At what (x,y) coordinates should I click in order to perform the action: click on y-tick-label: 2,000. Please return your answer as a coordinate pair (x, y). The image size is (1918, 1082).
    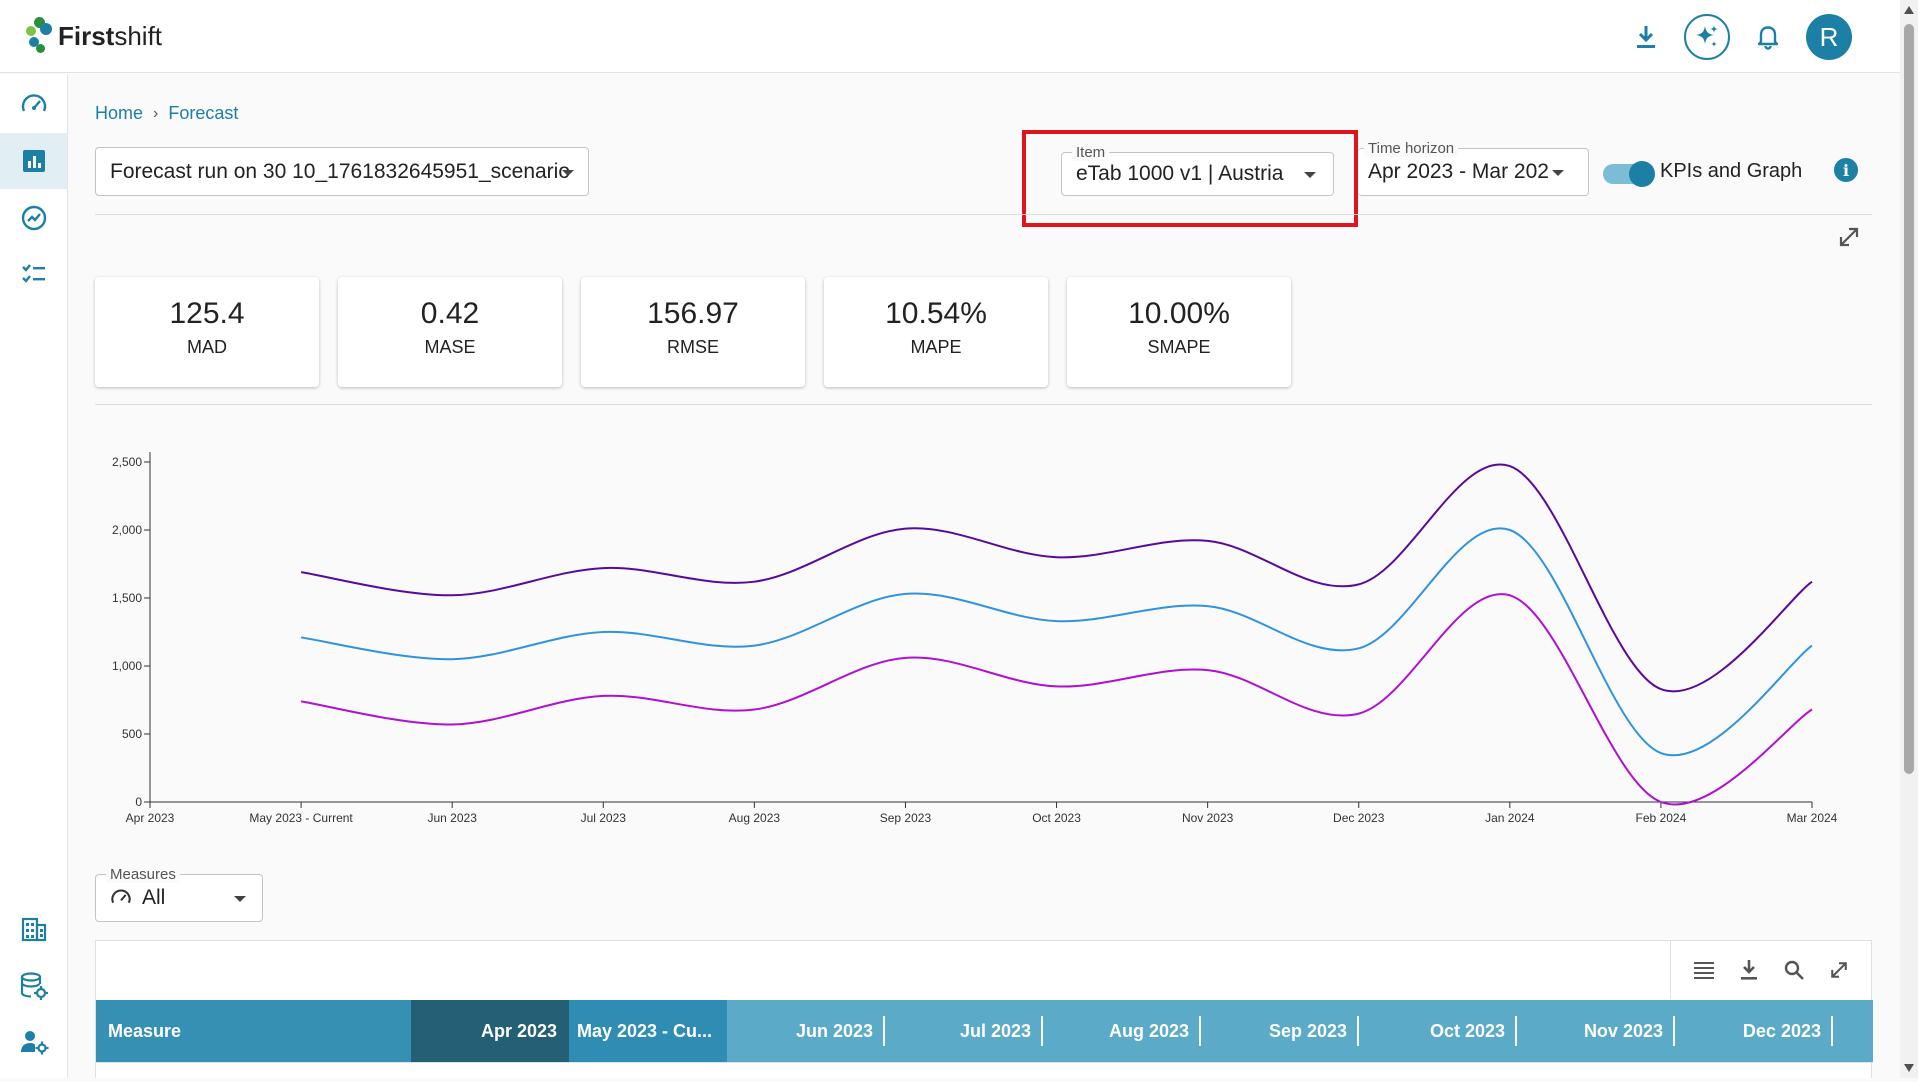
    Looking at the image, I should click on (127, 530).